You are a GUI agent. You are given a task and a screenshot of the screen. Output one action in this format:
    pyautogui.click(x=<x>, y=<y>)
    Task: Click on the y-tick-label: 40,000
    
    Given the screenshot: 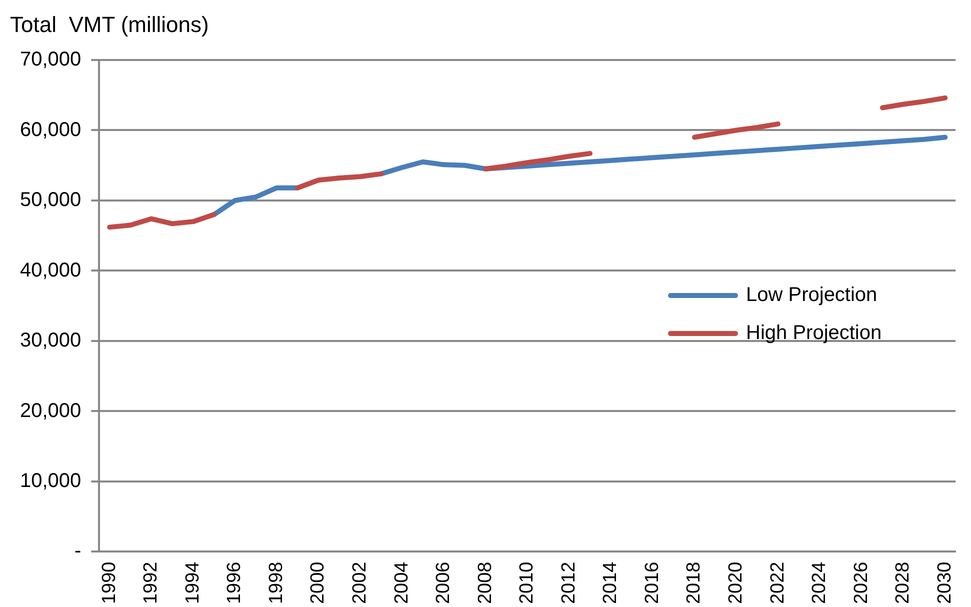 What is the action you would take?
    pyautogui.click(x=51, y=270)
    